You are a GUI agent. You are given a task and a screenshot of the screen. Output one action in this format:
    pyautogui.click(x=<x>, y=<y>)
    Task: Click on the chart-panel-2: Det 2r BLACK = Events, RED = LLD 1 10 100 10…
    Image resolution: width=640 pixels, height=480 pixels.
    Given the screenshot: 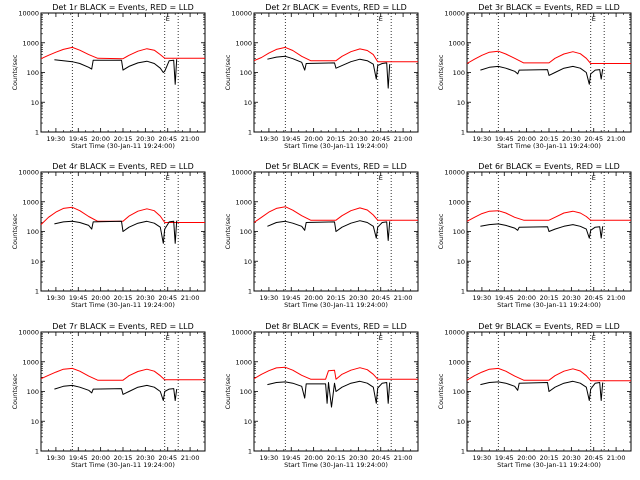 What is the action you would take?
    pyautogui.click(x=321, y=76)
    